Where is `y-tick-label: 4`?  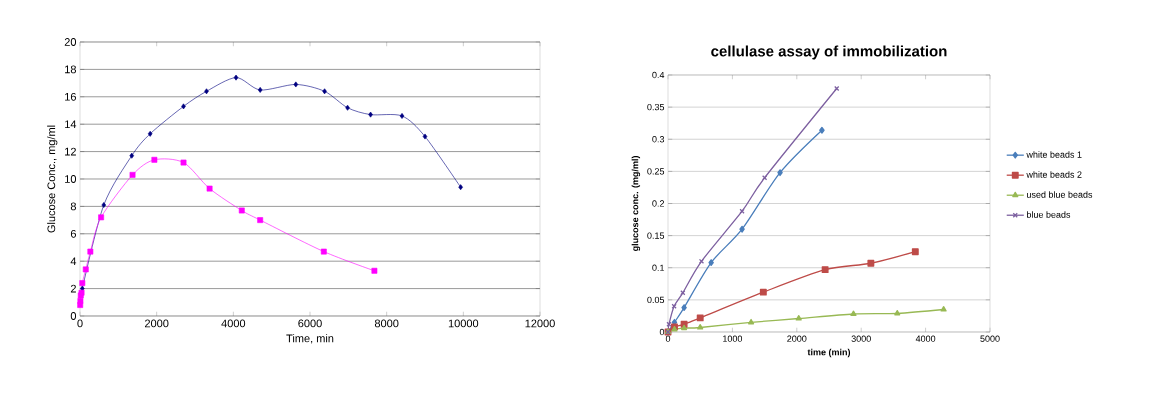 y-tick-label: 4 is located at coordinates (73, 261).